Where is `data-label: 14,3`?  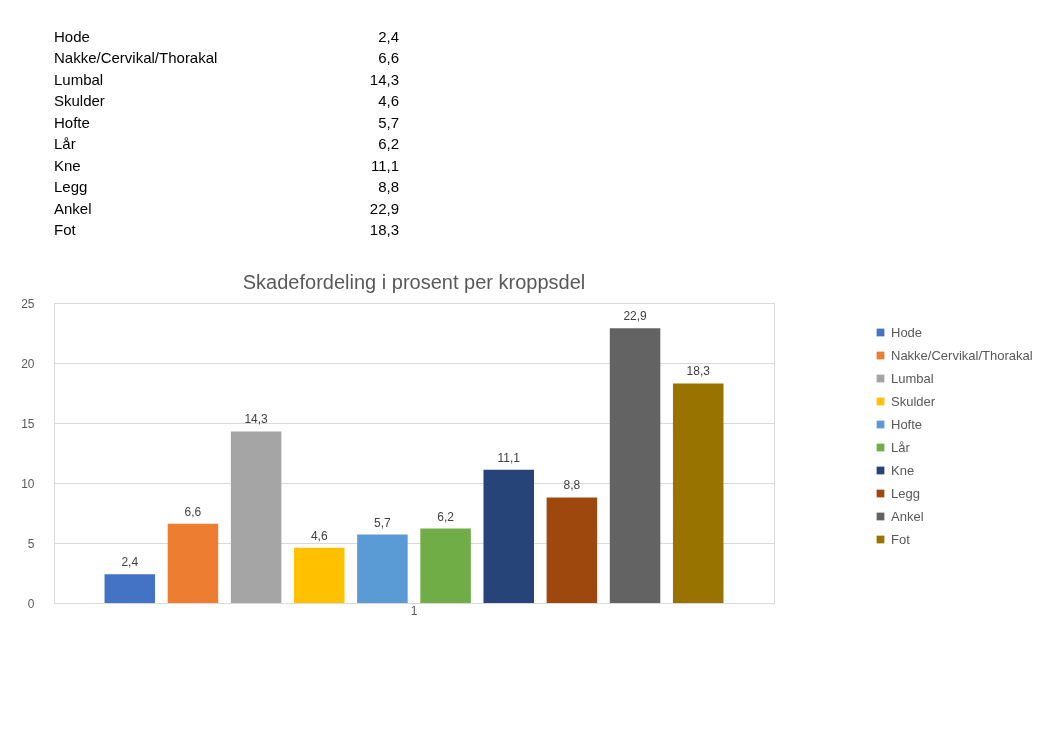 data-label: 14,3 is located at coordinates (256, 419).